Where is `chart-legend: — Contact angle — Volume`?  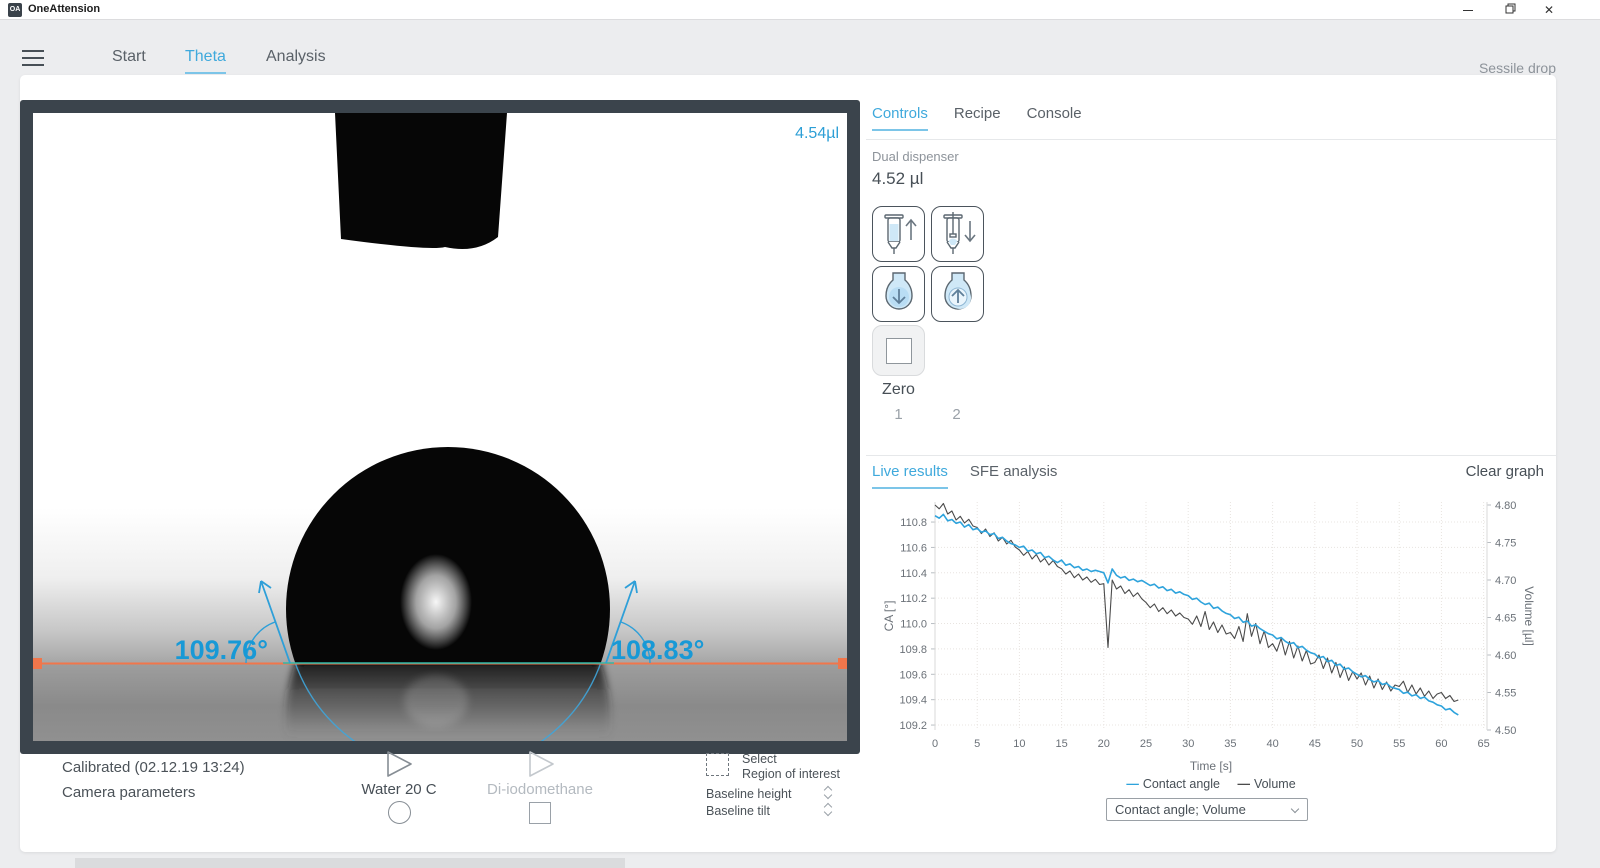 chart-legend: — Contact angle — Volume is located at coordinates (1211, 784).